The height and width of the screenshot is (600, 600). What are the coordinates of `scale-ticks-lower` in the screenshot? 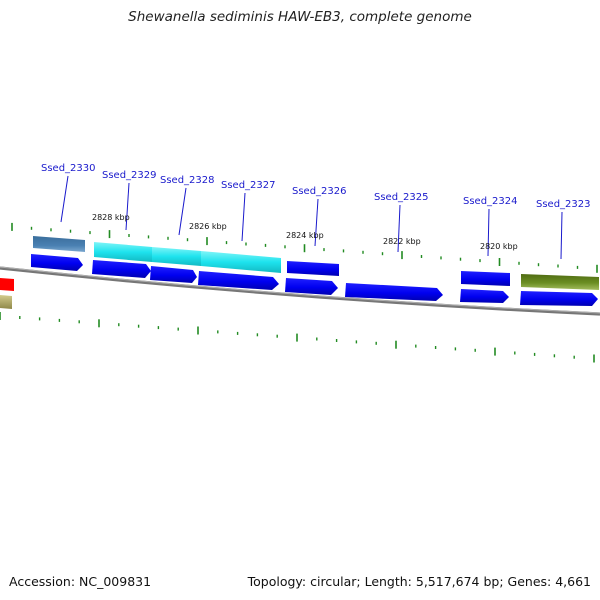 It's located at (297, 337).